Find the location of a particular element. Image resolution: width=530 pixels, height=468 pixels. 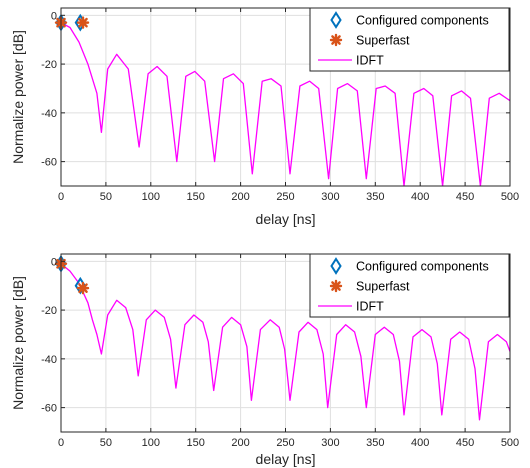

panel-1-x-tick-label-0: 0 is located at coordinates (61, 197).